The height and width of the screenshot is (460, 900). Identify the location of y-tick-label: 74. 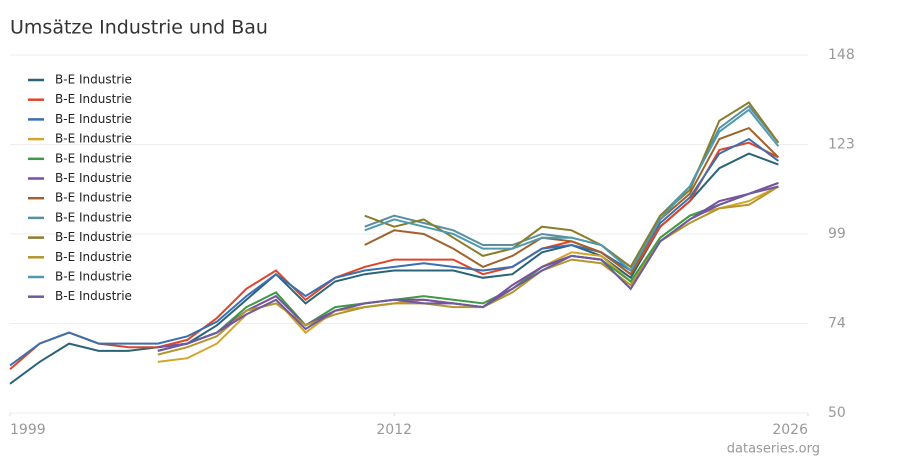
(837, 324).